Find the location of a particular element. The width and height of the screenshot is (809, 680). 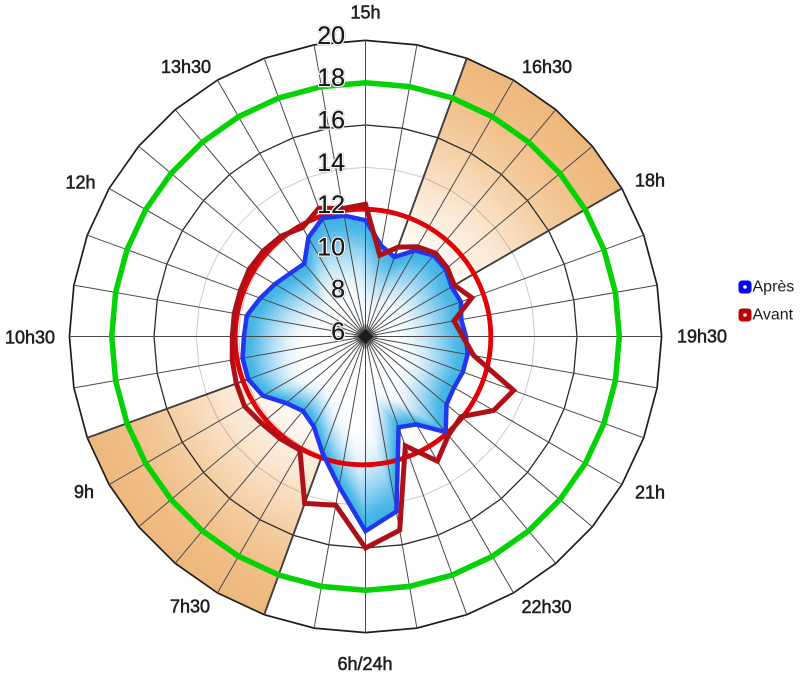

svg-text: Avant is located at coordinates (773, 315).